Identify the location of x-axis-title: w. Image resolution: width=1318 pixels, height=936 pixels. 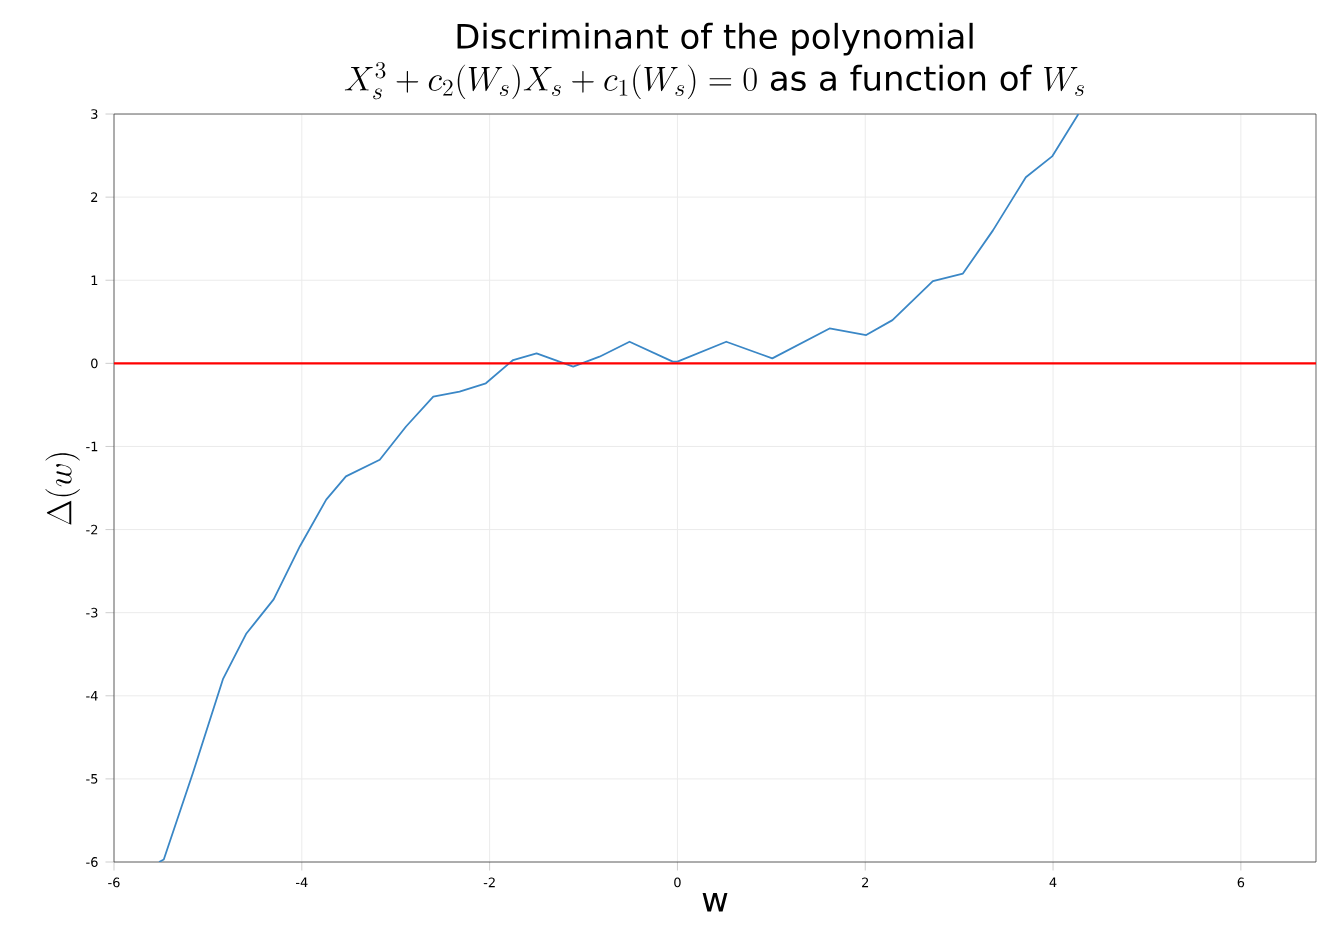
(715, 902).